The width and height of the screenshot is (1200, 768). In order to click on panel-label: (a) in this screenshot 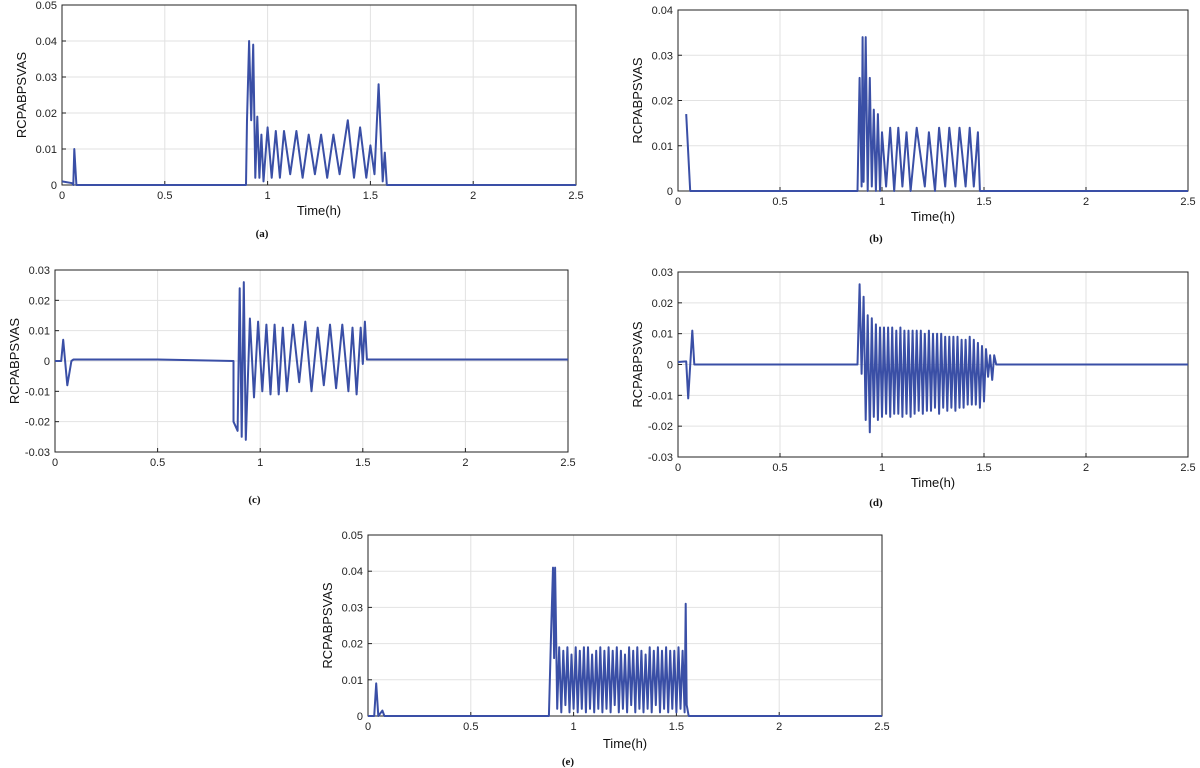, I will do `click(262, 234)`.